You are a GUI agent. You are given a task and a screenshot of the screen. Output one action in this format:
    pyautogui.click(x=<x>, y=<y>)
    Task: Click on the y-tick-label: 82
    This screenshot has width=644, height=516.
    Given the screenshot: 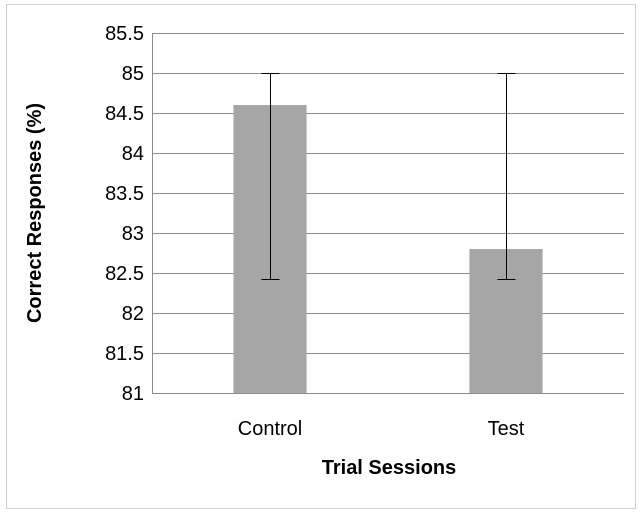 What is the action you would take?
    pyautogui.click(x=133, y=314)
    